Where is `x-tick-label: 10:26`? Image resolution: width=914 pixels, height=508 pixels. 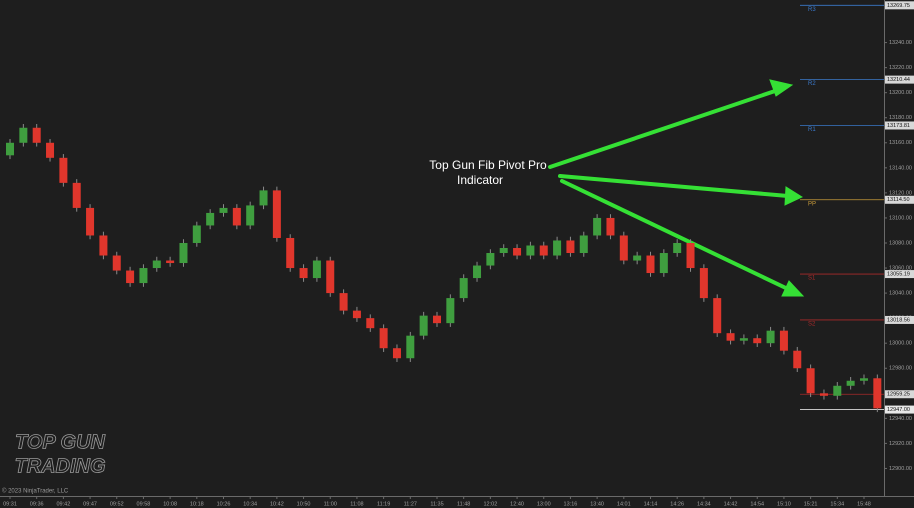
x-tick-label: 10:26 is located at coordinates (224, 504).